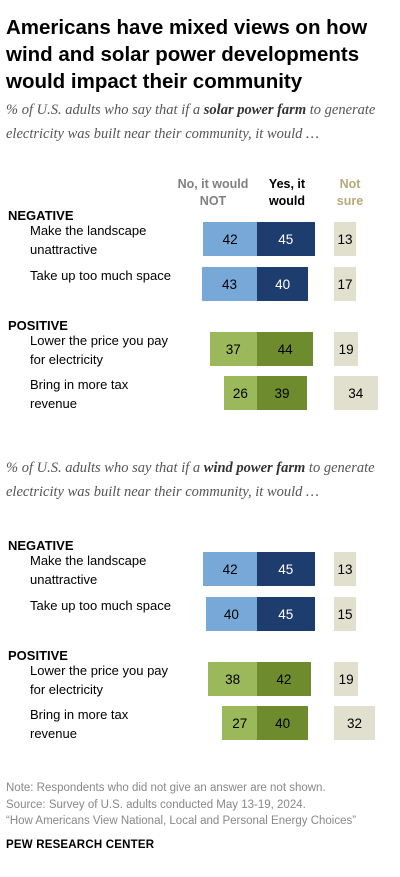 The height and width of the screenshot is (877, 400). What do you see at coordinates (213, 192) in the screenshot?
I see `column-header-no: No, it would NOT` at bounding box center [213, 192].